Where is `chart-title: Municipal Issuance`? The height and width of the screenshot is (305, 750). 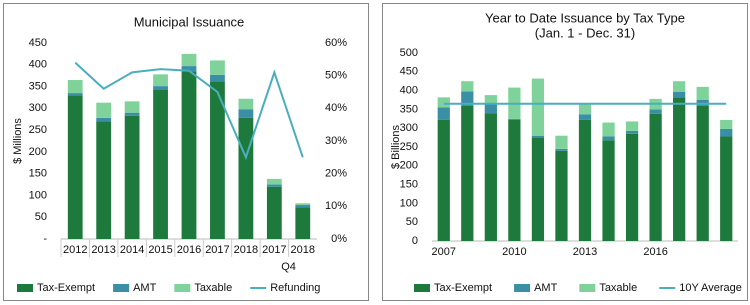
chart-title: Municipal Issuance is located at coordinates (189, 21).